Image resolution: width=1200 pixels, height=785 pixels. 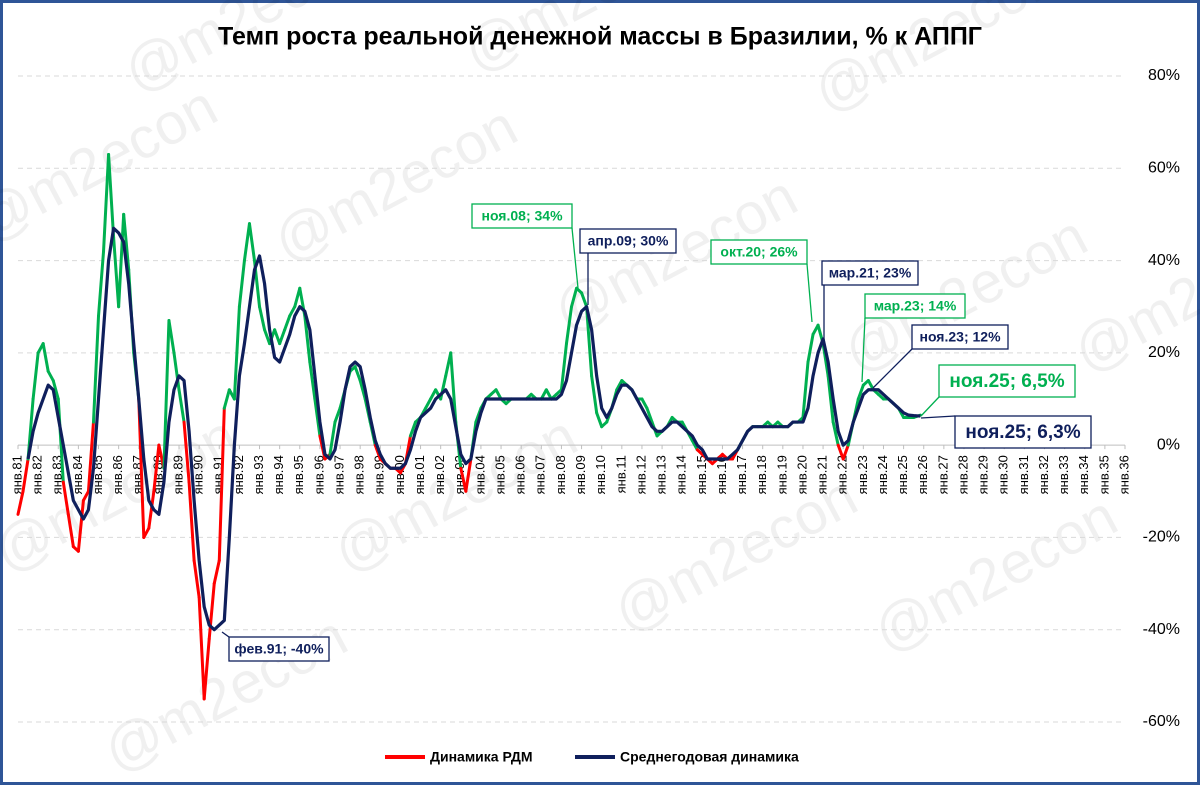 What do you see at coordinates (16, 474) in the screenshot?
I see `x-tick-label: янв.81` at bounding box center [16, 474].